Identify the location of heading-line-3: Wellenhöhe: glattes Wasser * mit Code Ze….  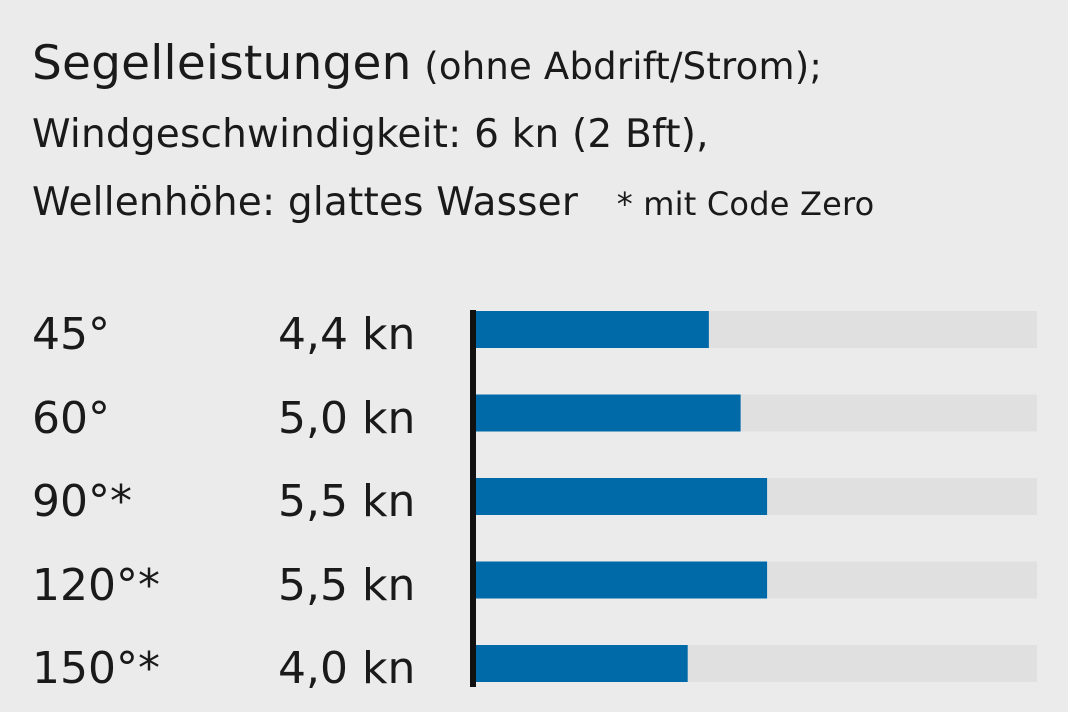
(537, 203).